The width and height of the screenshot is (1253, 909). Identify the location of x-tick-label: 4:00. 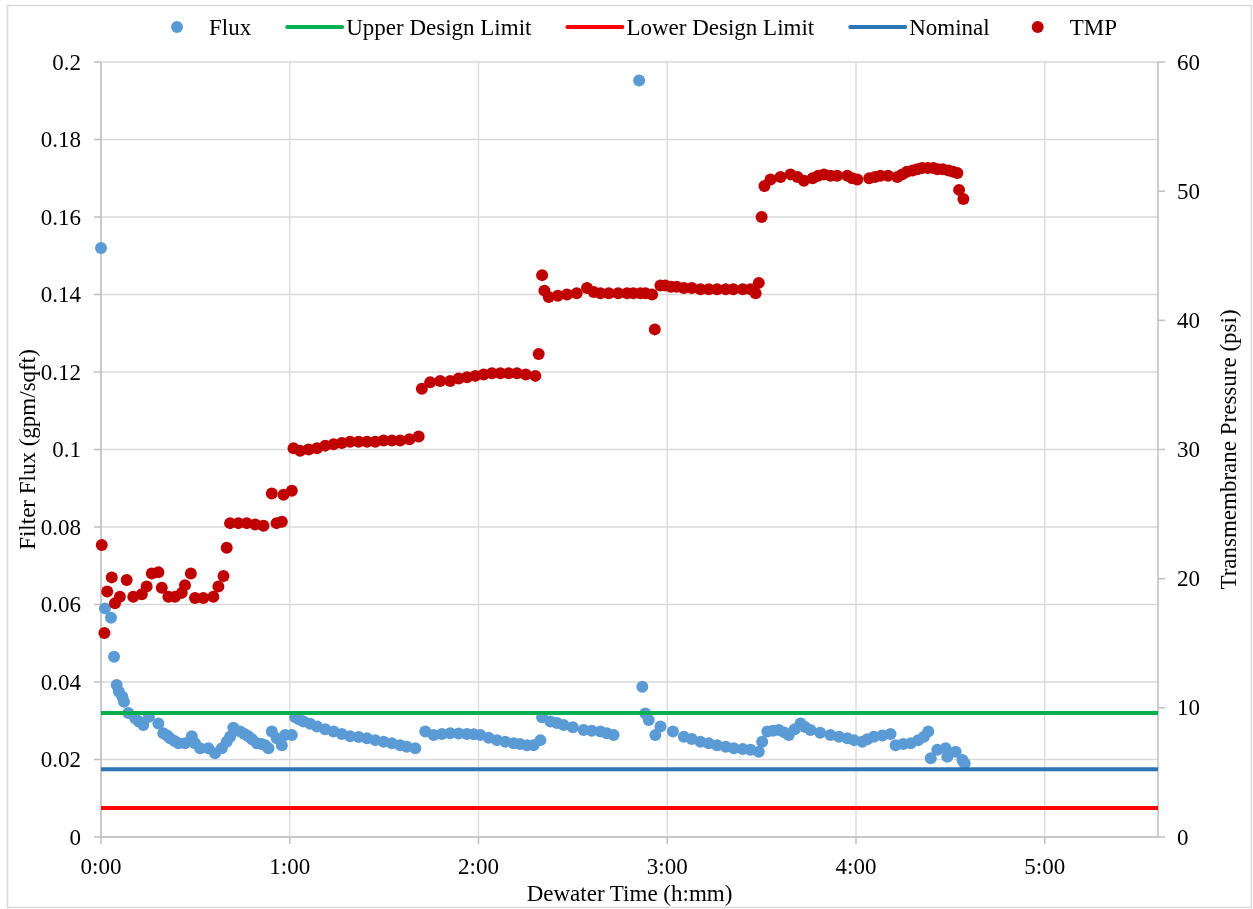
(856, 866).